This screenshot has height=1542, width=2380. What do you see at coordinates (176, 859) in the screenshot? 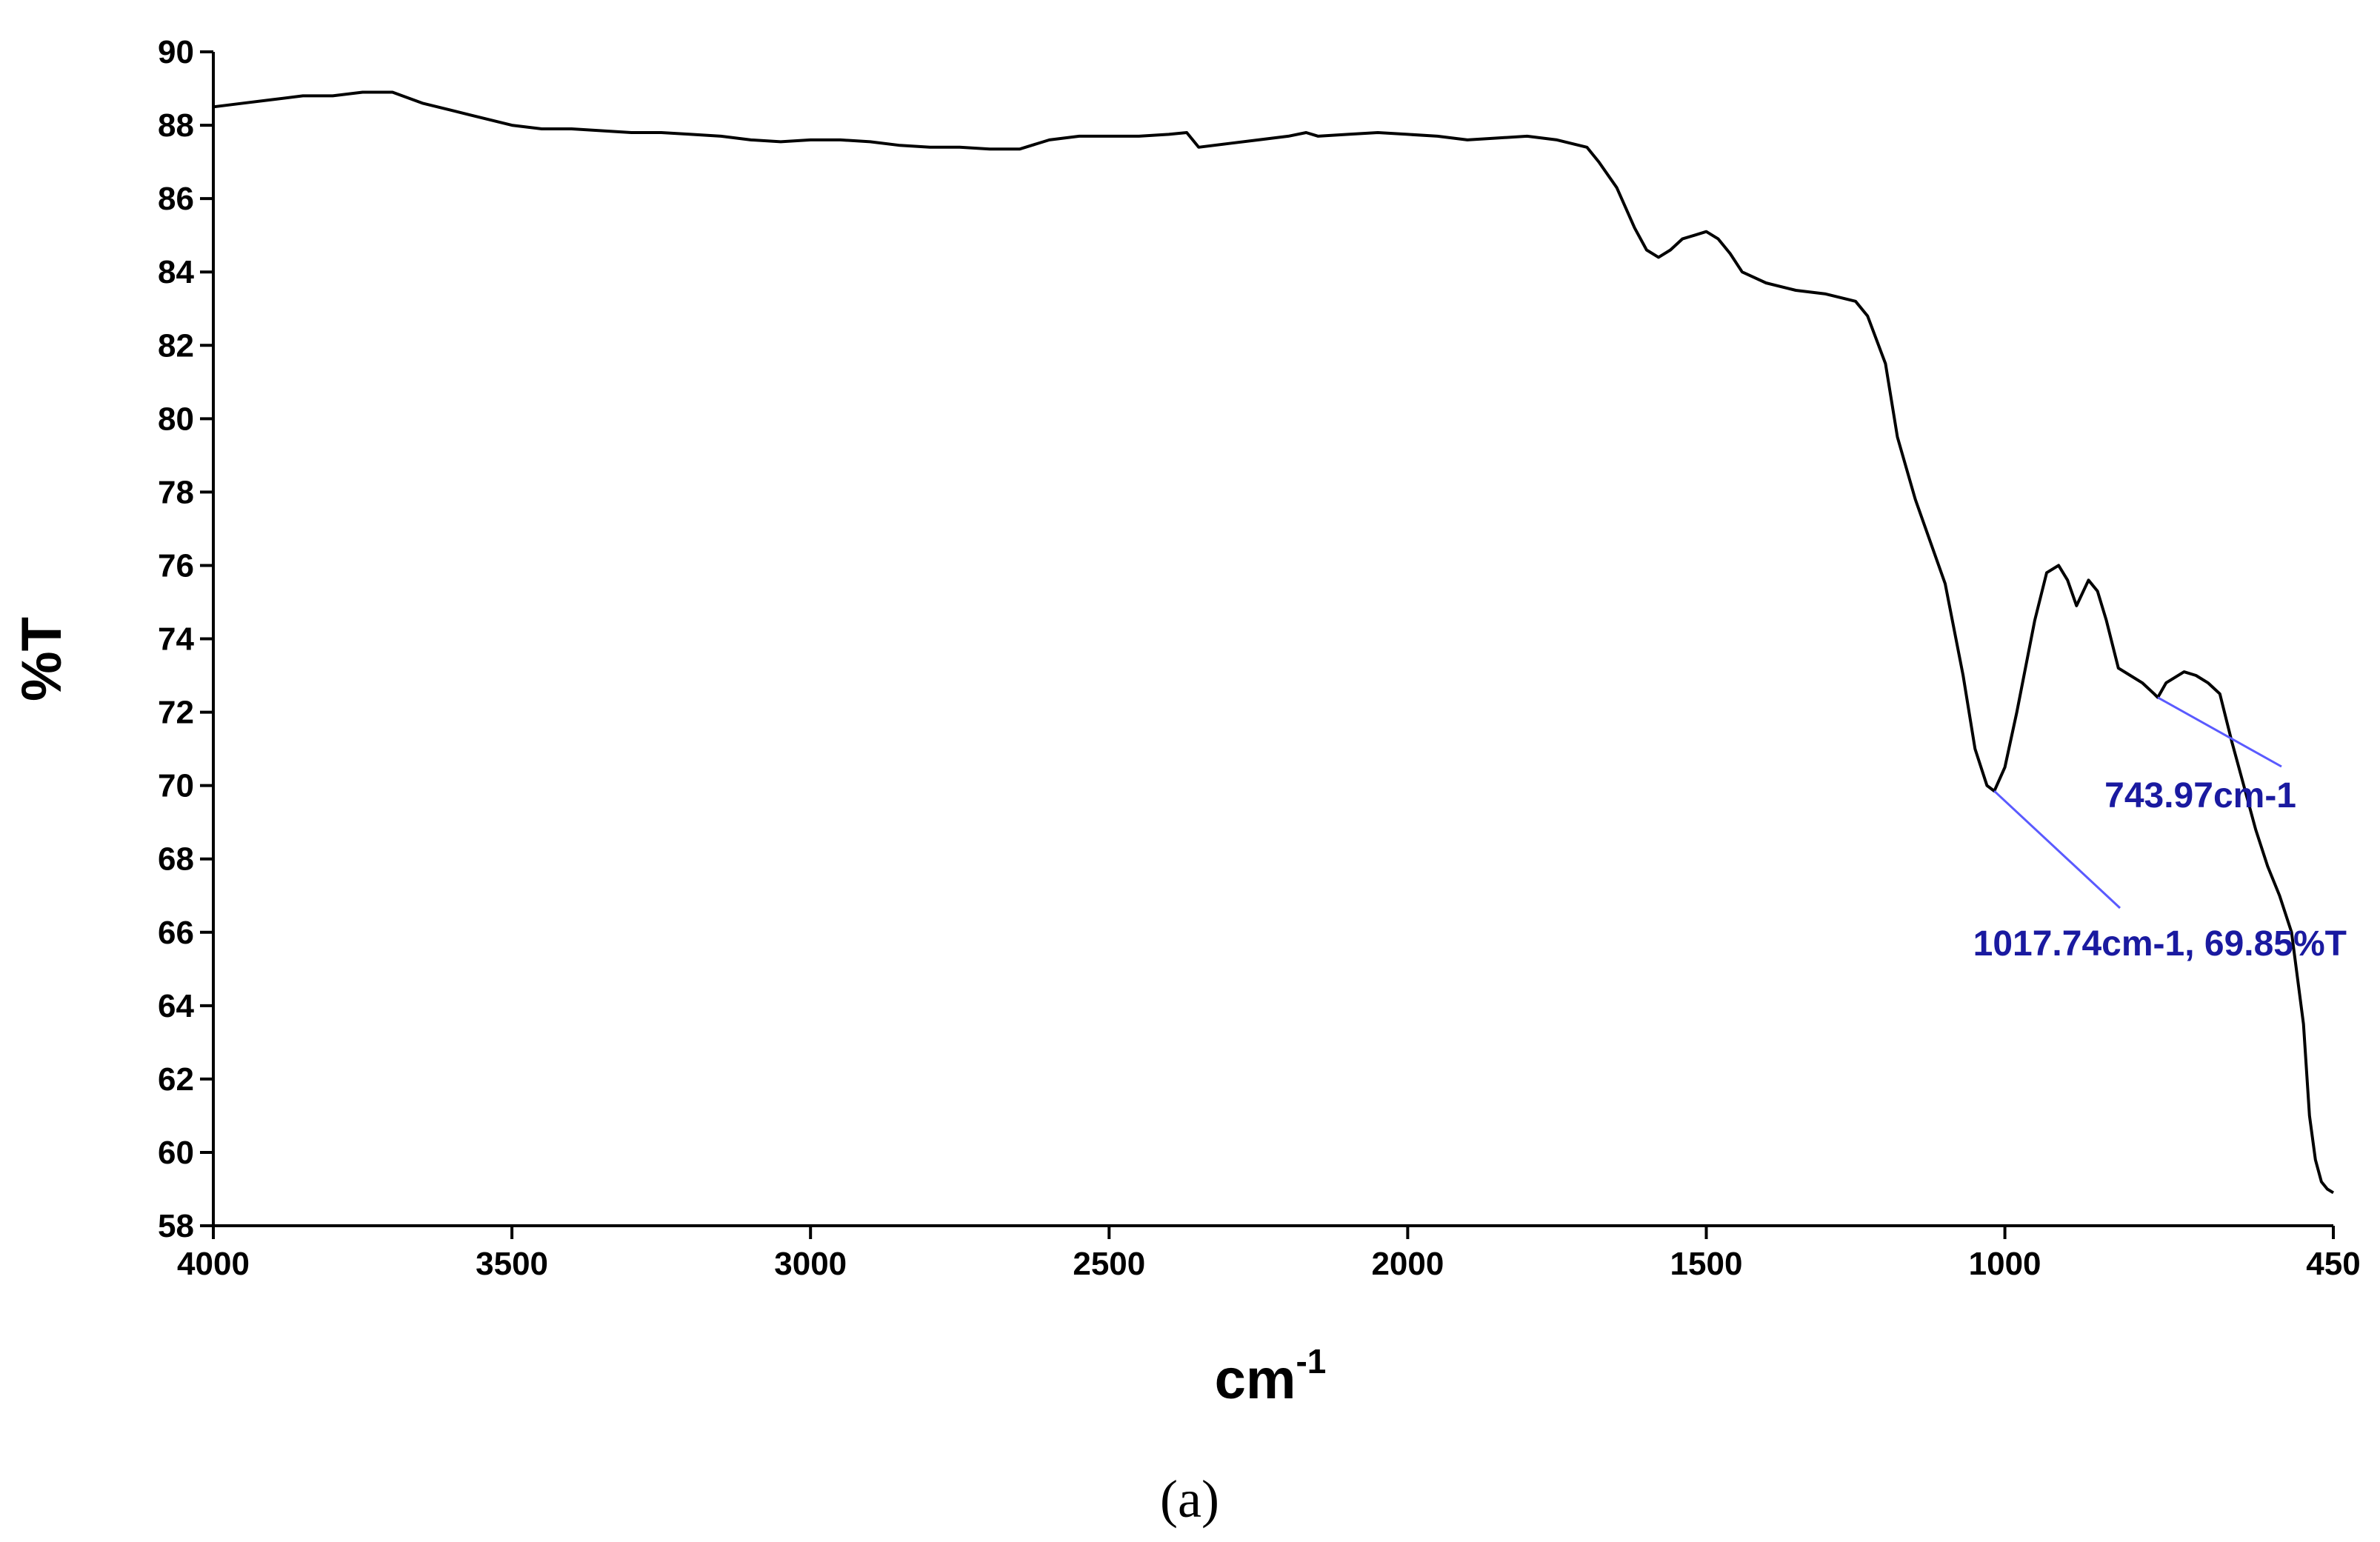
I see `y-tick-label-68: 68` at bounding box center [176, 859].